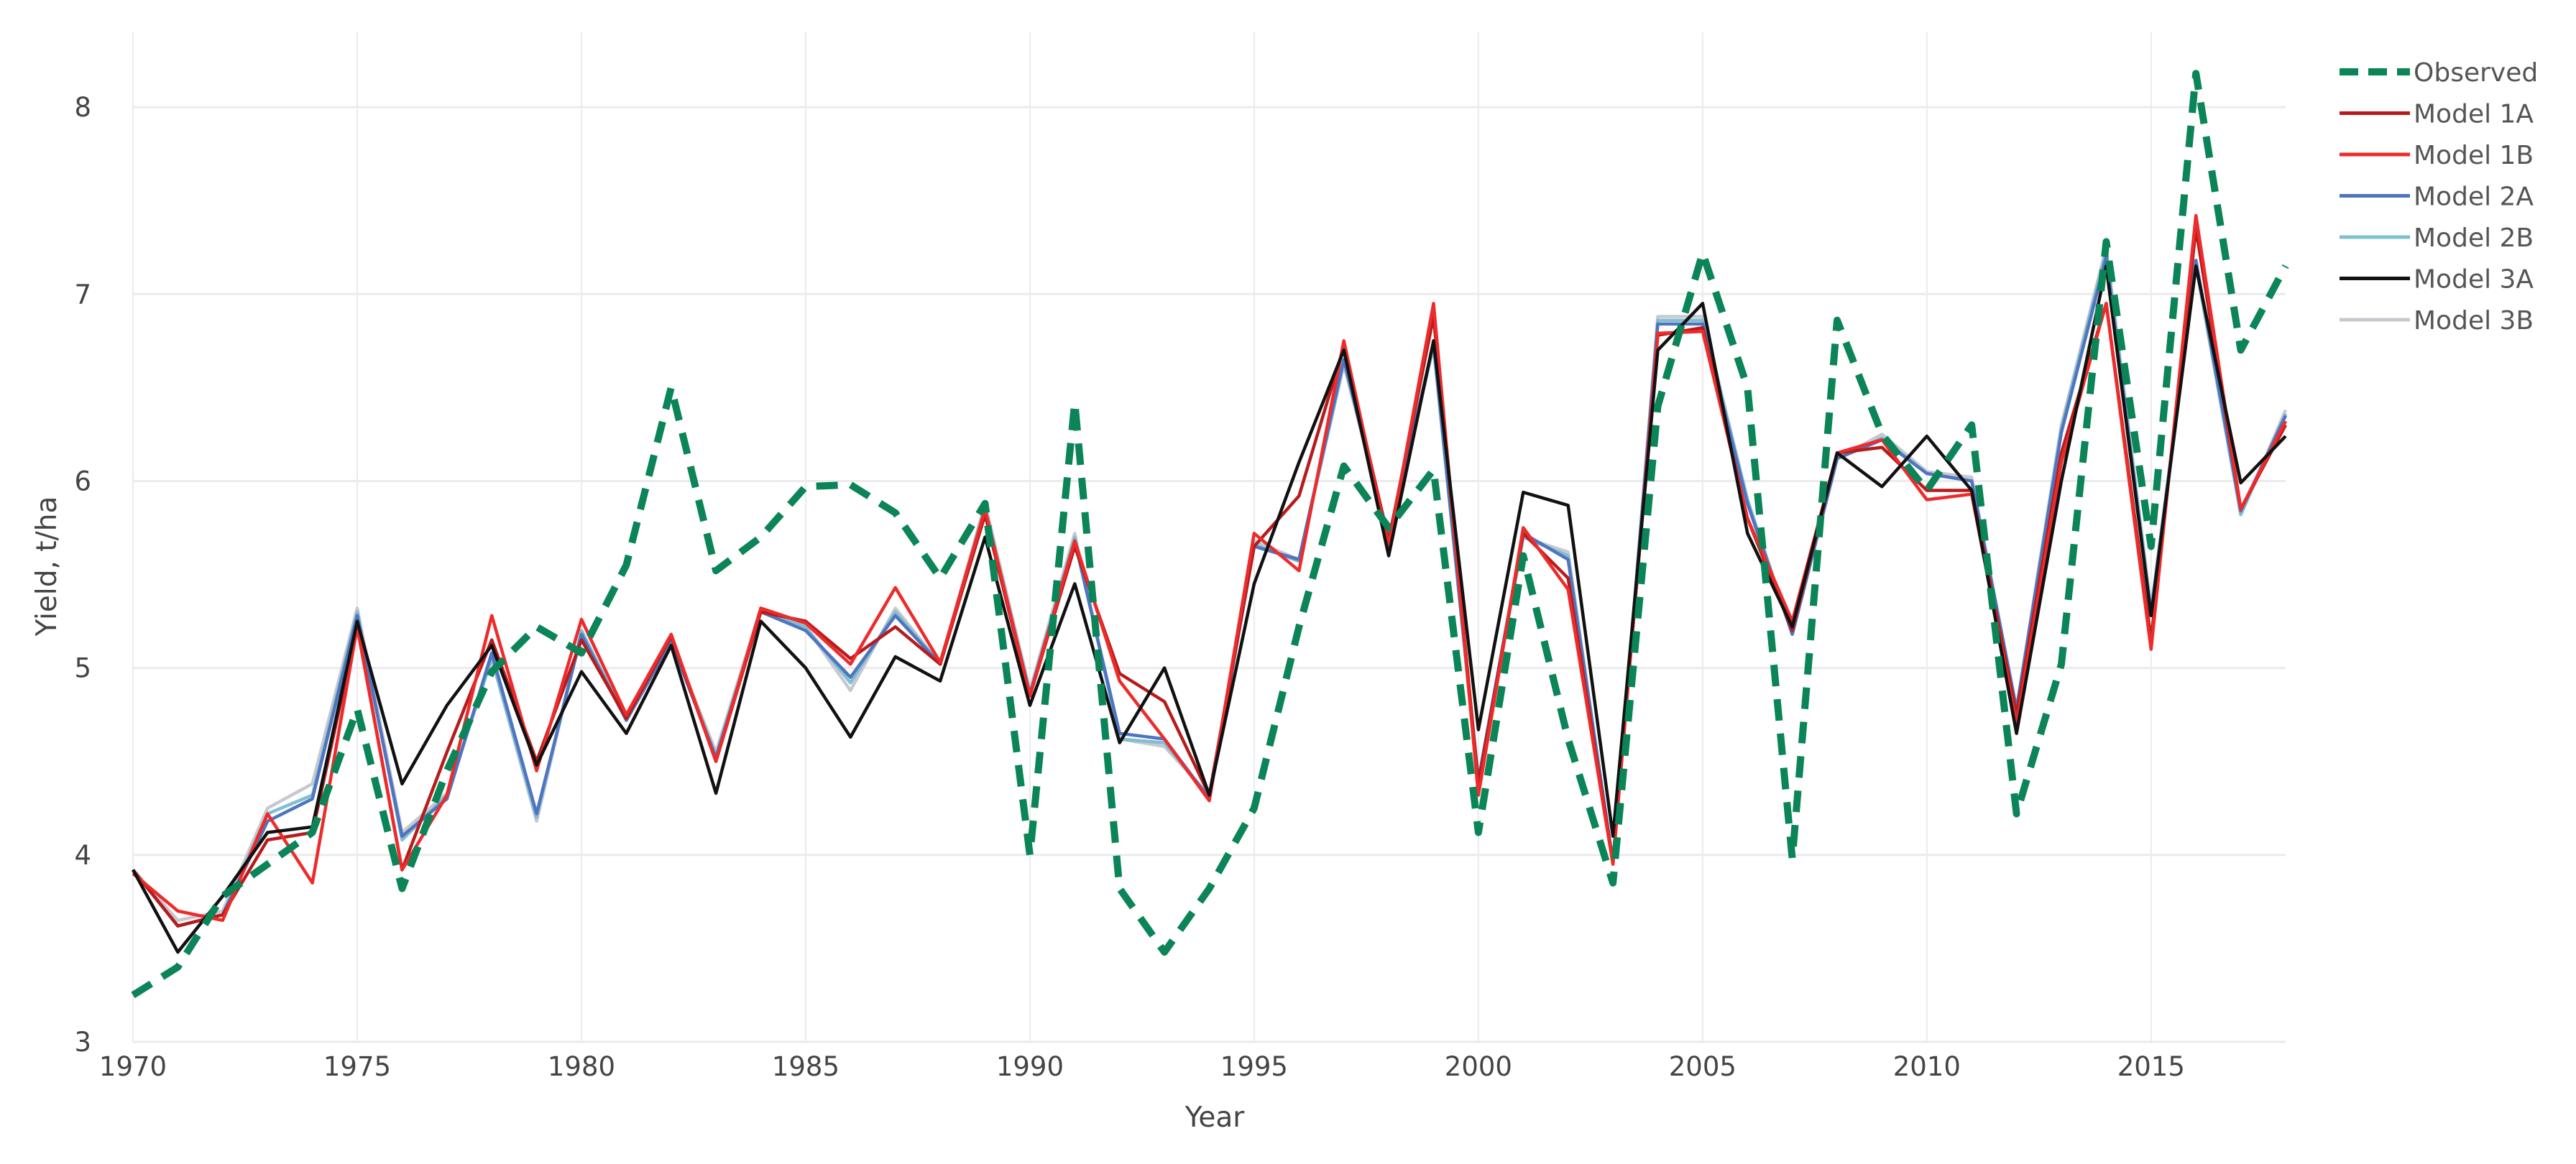 The width and height of the screenshot is (2576, 1164). What do you see at coordinates (2474, 155) in the screenshot?
I see `legend-label: Model 1B` at bounding box center [2474, 155].